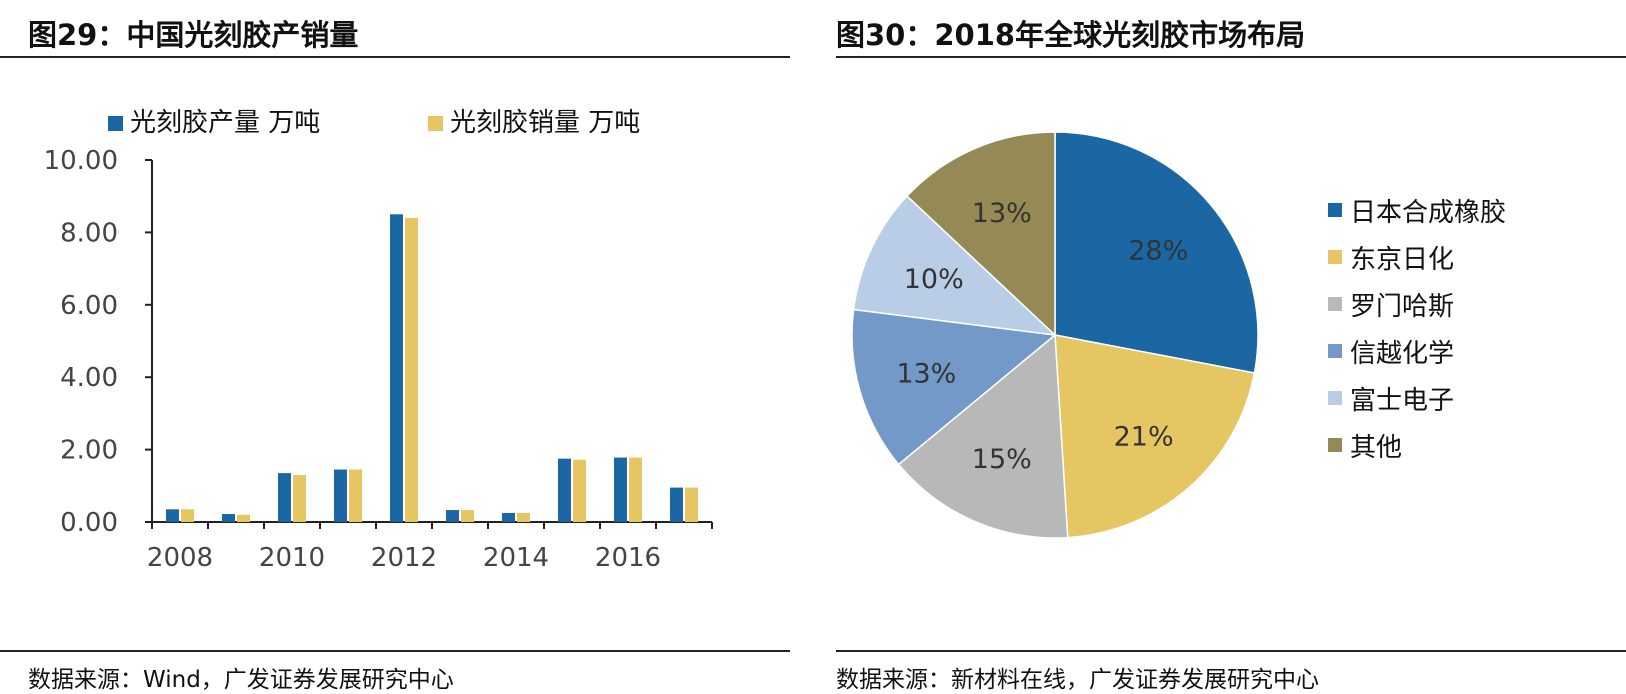 Image resolution: width=1626 pixels, height=694 pixels. What do you see at coordinates (89, 306) in the screenshot?
I see `y-tick-label: 6.00` at bounding box center [89, 306].